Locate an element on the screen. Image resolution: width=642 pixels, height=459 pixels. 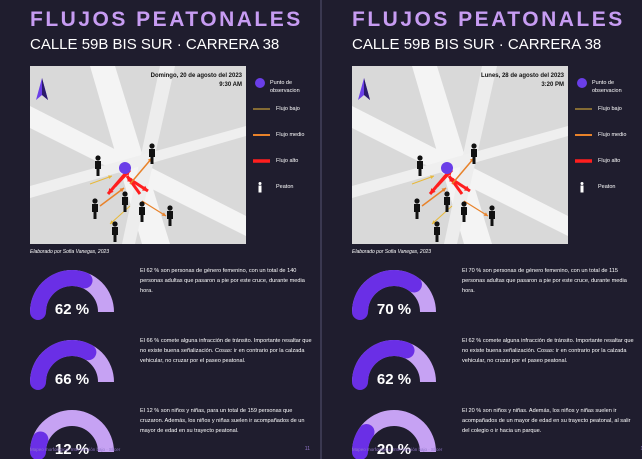
map-date: Domingo, 20 de agosto del 2023 9:30 AM is located at coordinates (196, 81).